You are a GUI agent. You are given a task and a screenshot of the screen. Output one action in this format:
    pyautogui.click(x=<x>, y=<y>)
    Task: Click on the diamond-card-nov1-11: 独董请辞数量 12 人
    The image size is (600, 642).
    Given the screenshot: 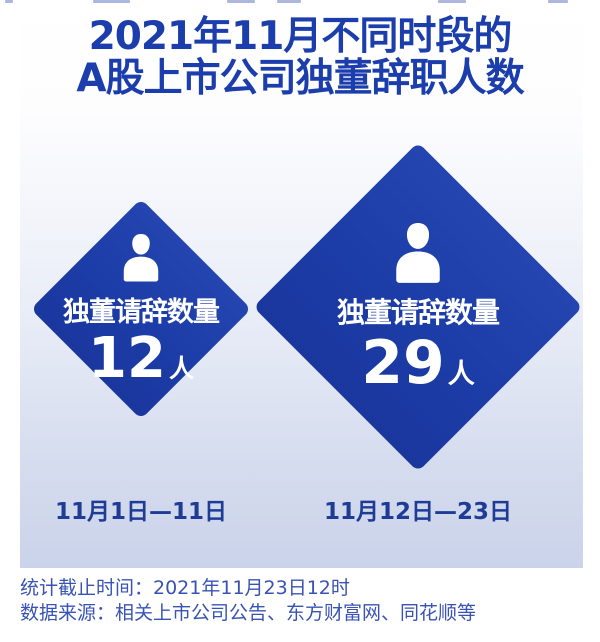 What is the action you would take?
    pyautogui.click(x=141, y=309)
    